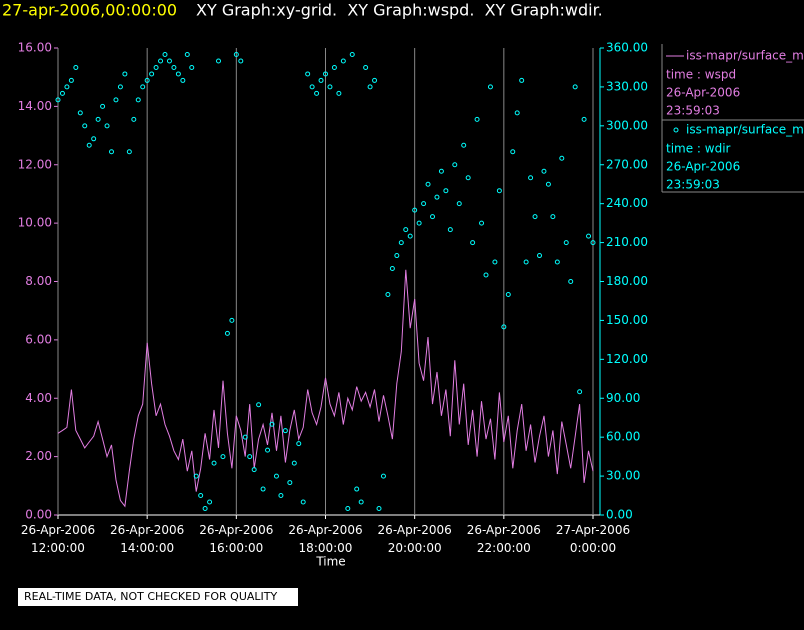  What do you see at coordinates (627, 86) in the screenshot?
I see `y2-tick-label: 330.00` at bounding box center [627, 86].